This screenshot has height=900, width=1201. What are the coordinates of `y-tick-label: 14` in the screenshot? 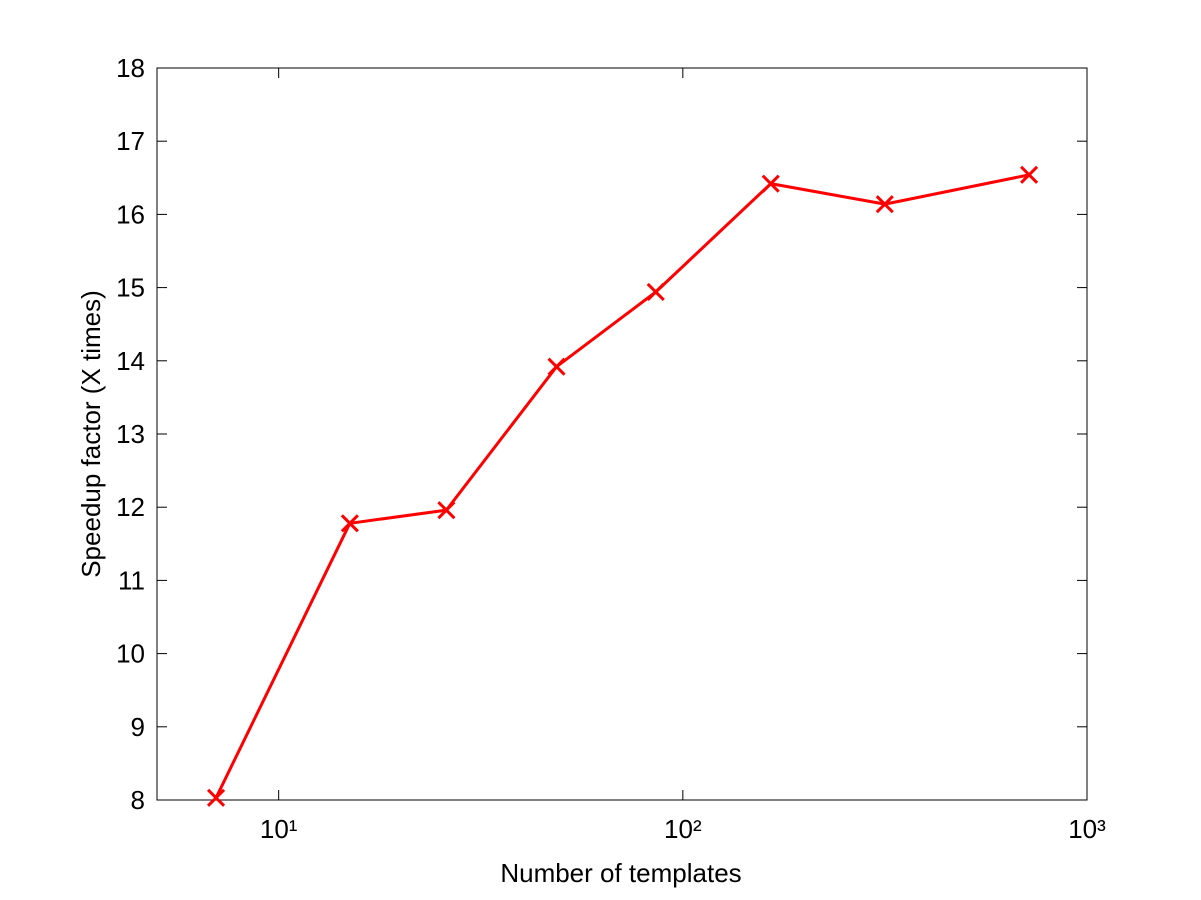 It's located at (130, 361).